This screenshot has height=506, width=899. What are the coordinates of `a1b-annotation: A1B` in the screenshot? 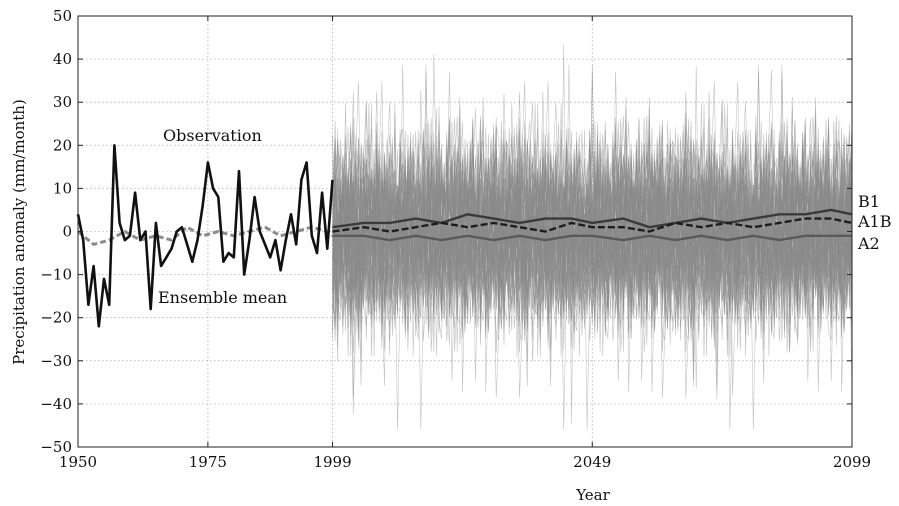 It's located at (874, 221).